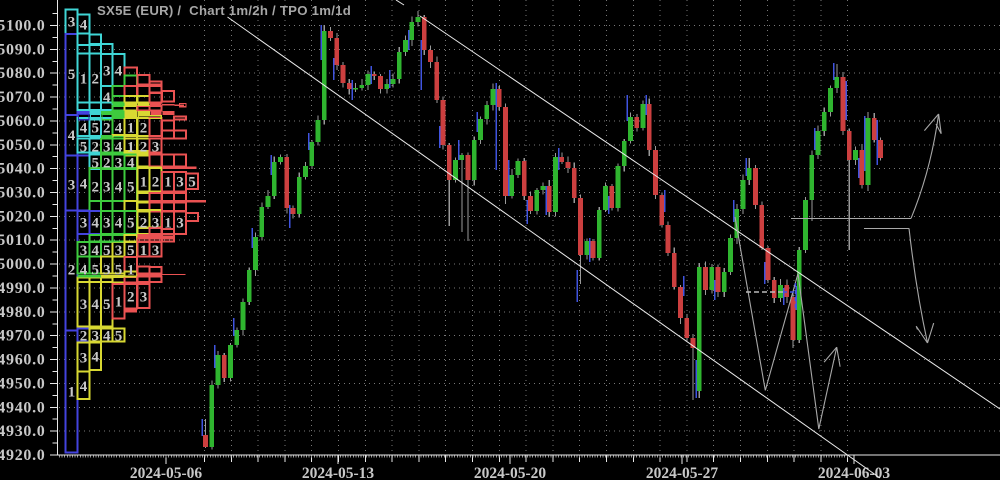 The image size is (1000, 480). I want to click on svg-text: 4990.0, so click(23, 288).